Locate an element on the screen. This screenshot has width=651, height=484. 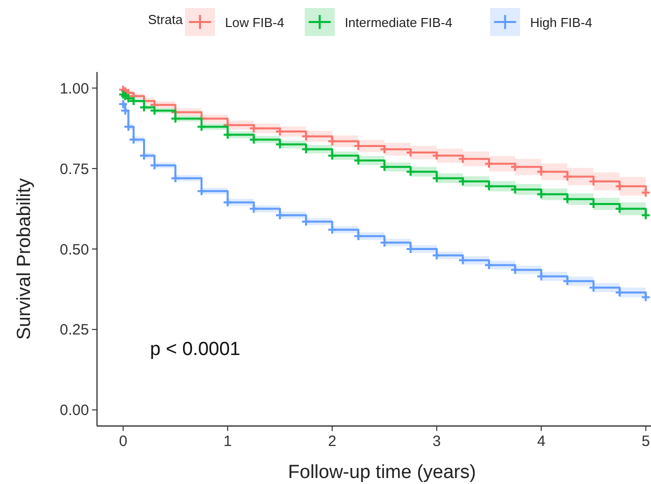
x-tick-label: 0 is located at coordinates (123, 441).